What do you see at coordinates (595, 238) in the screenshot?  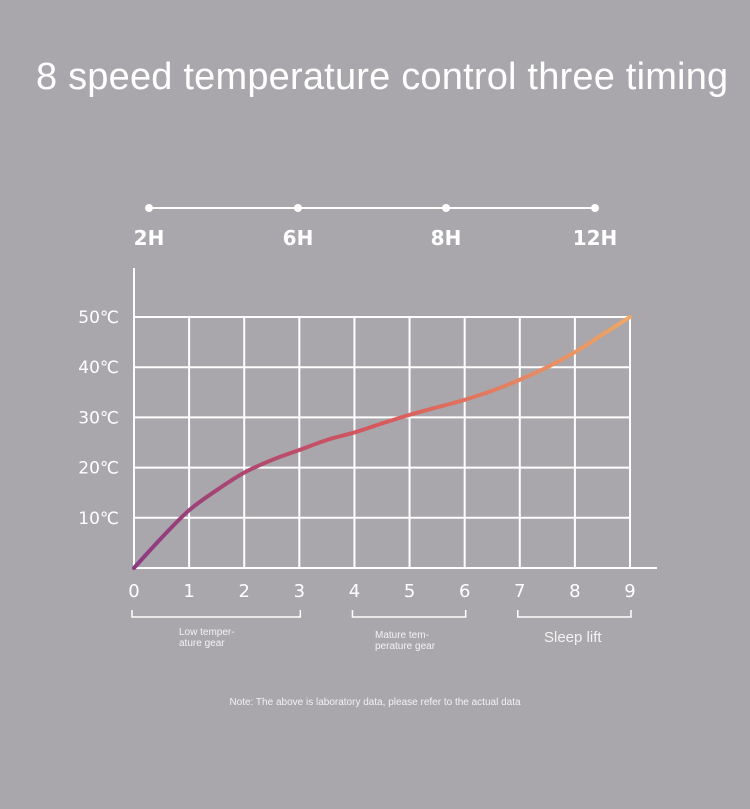 I see `timing-label: 12H` at bounding box center [595, 238].